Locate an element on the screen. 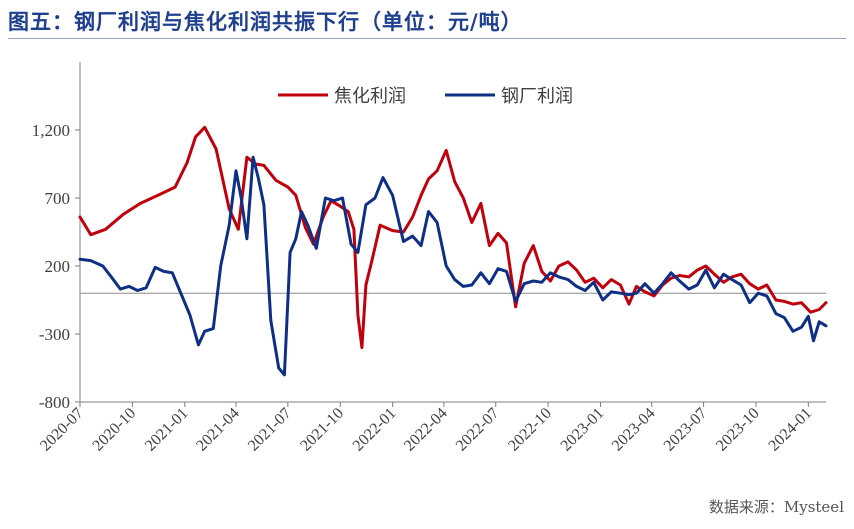 The height and width of the screenshot is (529, 854). y-tick-label: 1,200 is located at coordinates (51, 130).